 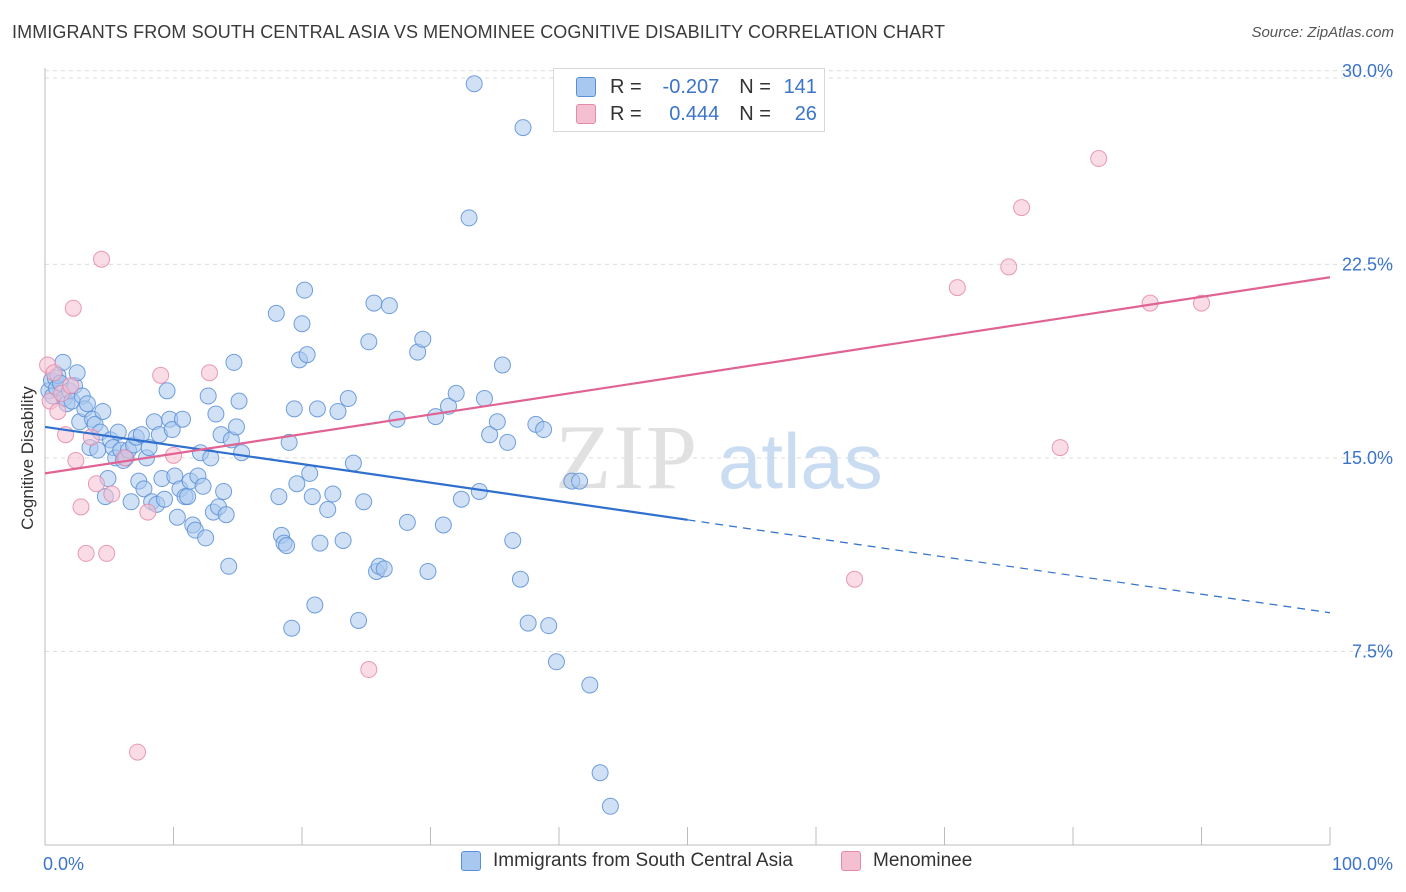 What do you see at coordinates (63, 864) in the screenshot?
I see `x-tick-label-min: 0.0%` at bounding box center [63, 864].